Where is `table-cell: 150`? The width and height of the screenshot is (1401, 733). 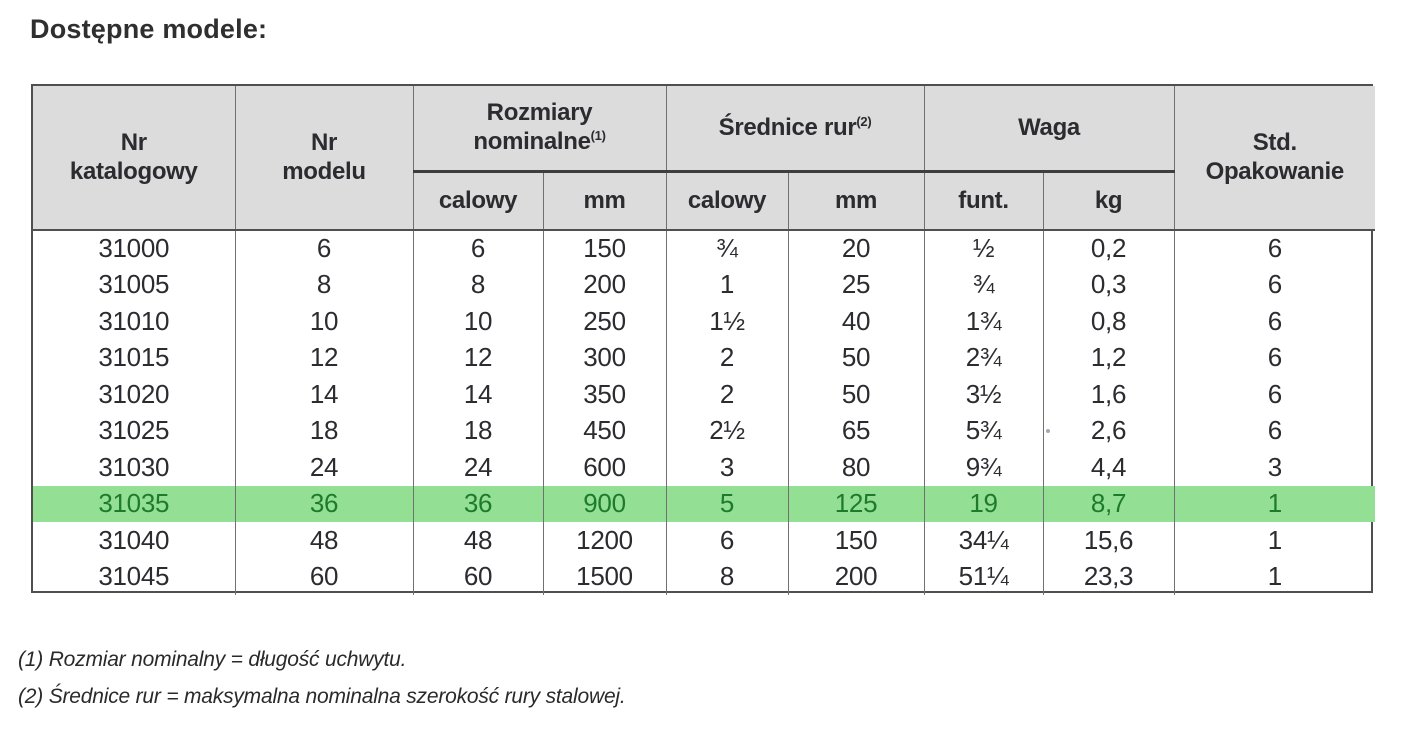 table-cell: 150 is located at coordinates (856, 540).